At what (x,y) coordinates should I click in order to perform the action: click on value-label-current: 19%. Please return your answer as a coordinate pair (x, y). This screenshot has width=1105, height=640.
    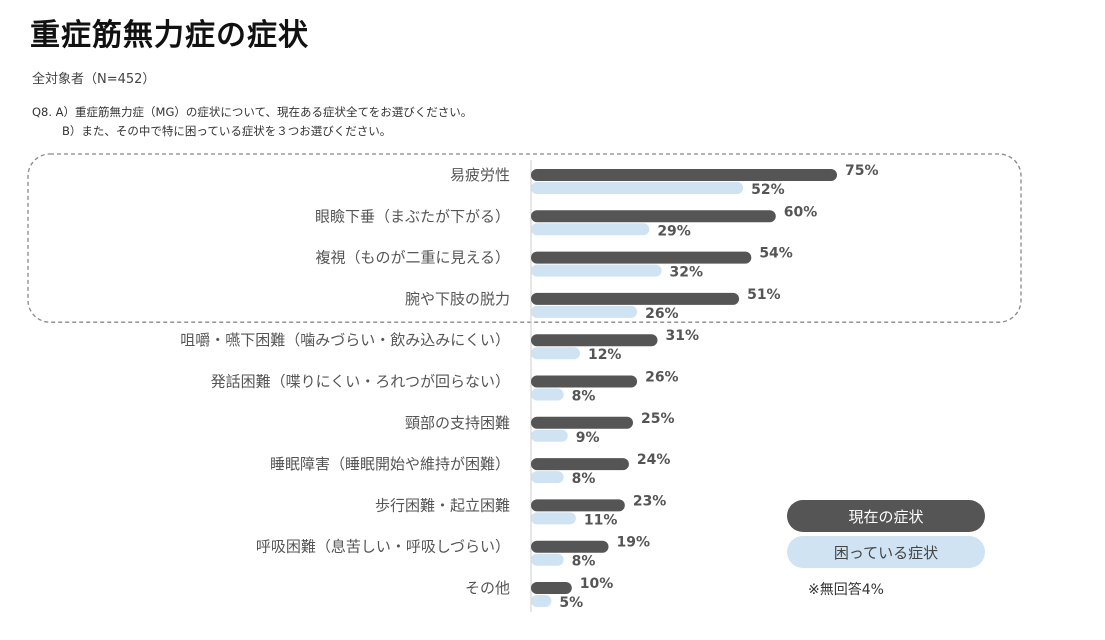
    Looking at the image, I should click on (634, 543).